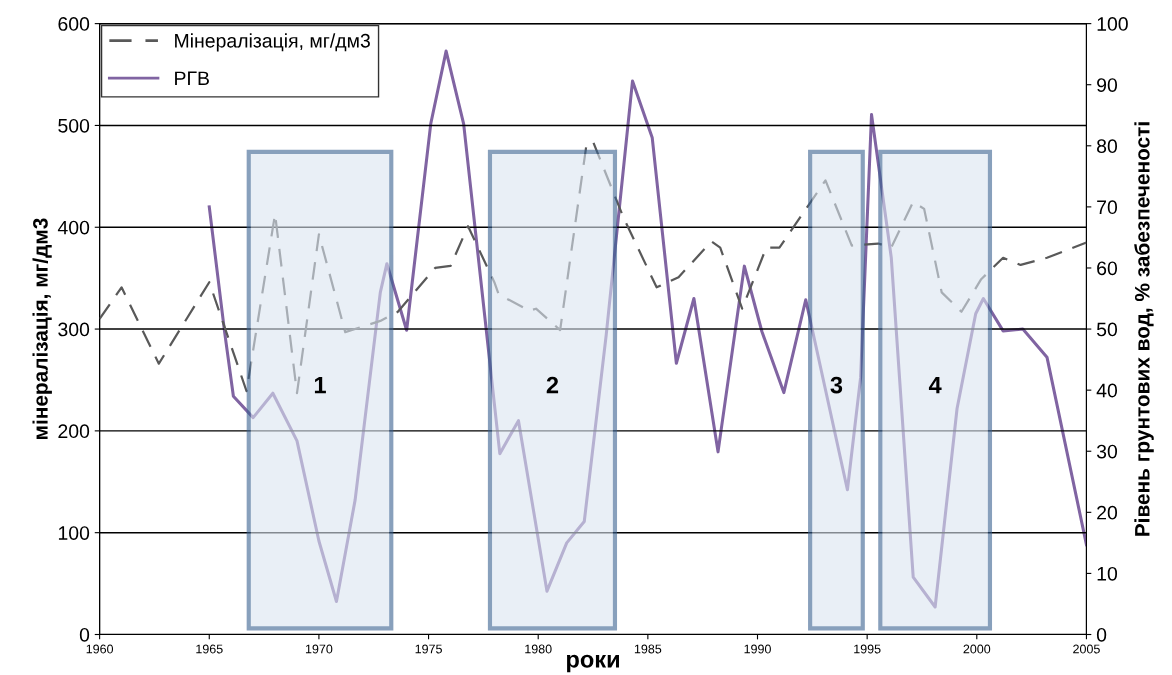  What do you see at coordinates (1107, 268) in the screenshot?
I see `y2-tick-label: 60` at bounding box center [1107, 268].